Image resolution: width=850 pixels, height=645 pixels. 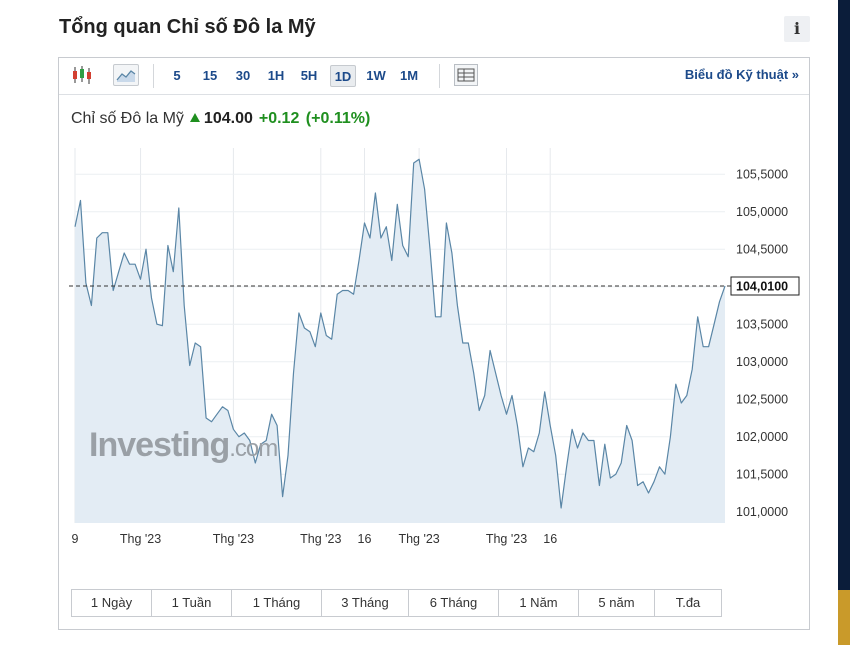 I want to click on investing-watermark: Investing.com, so click(x=183, y=445).